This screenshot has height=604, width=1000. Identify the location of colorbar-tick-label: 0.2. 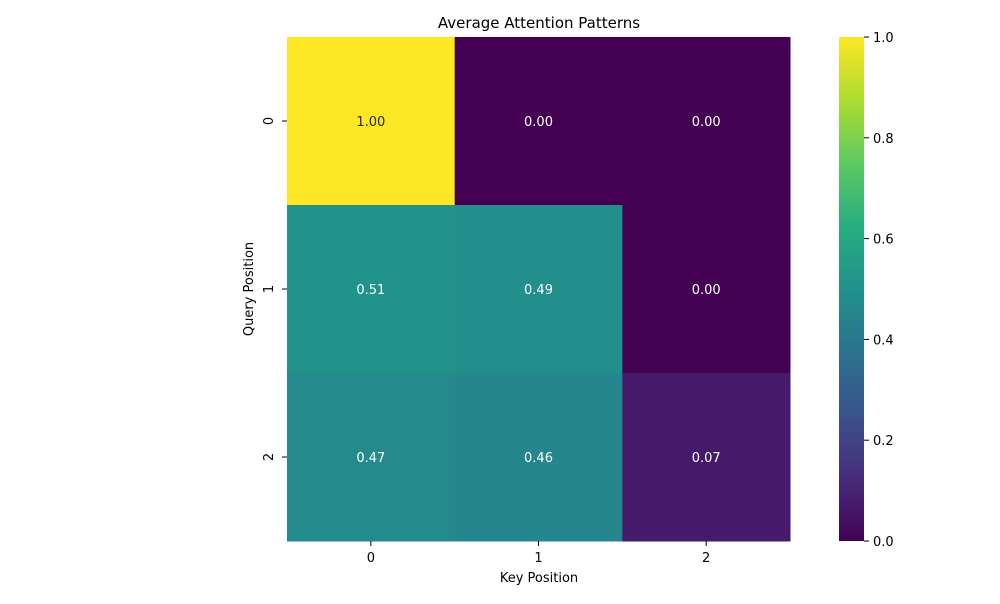
(883, 441).